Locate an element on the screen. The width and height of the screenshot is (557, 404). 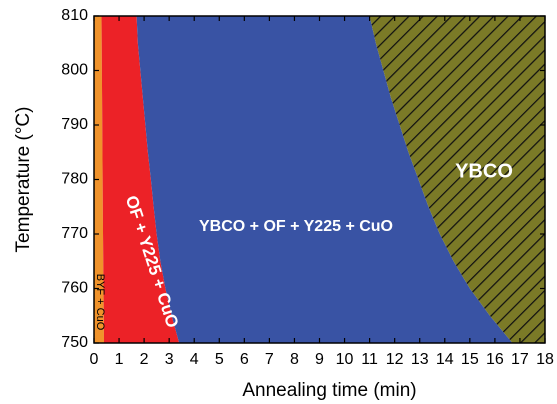
x-tick-label: 8 is located at coordinates (294, 359).